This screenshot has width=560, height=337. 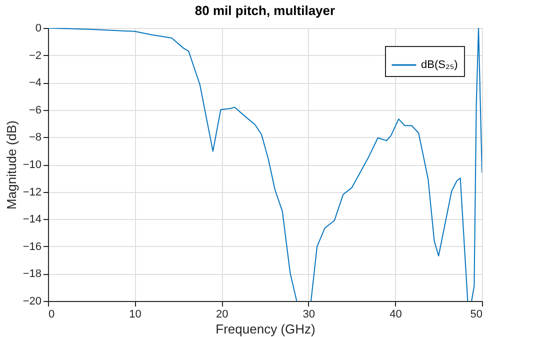 I want to click on y-tick-label: −20, so click(x=32, y=302).